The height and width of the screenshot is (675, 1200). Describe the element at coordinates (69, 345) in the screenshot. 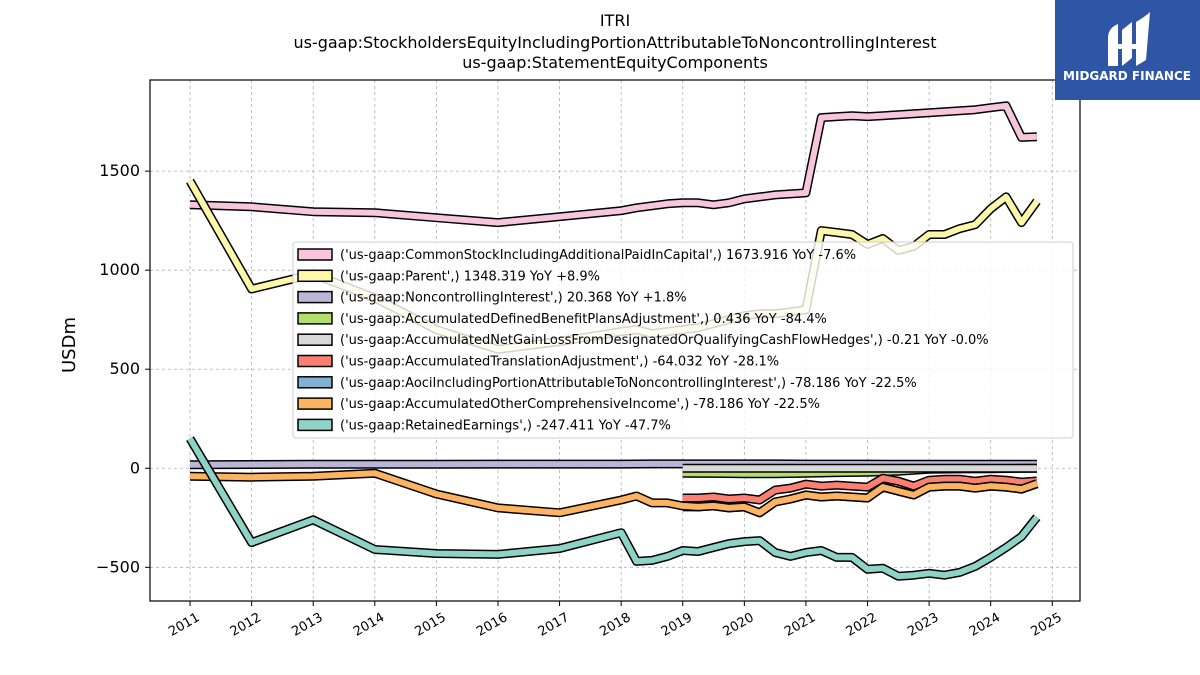

I see `y-axis-label: USDm` at that location.